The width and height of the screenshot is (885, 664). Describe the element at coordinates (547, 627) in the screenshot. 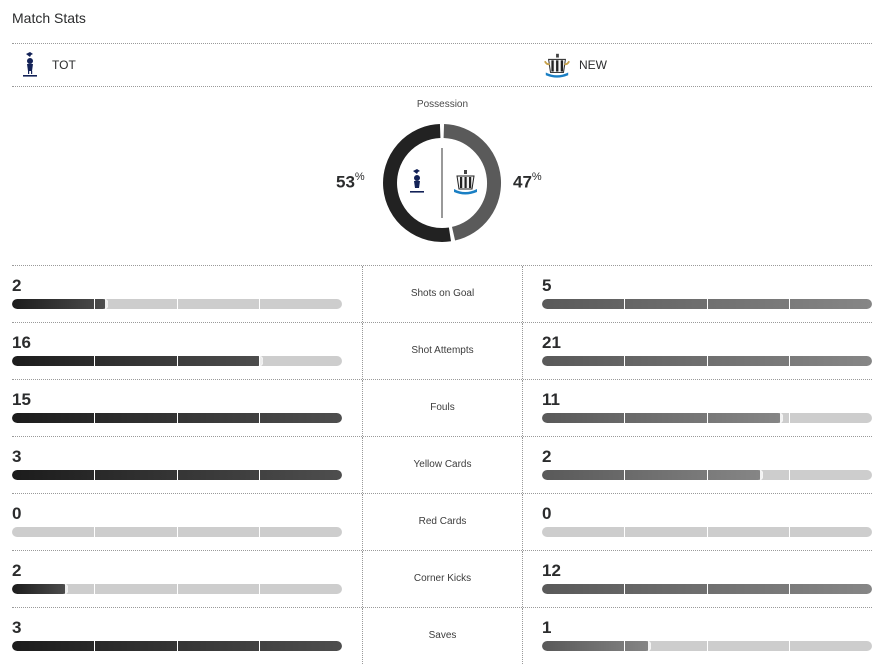

I see `away-stat-value: 1` at that location.